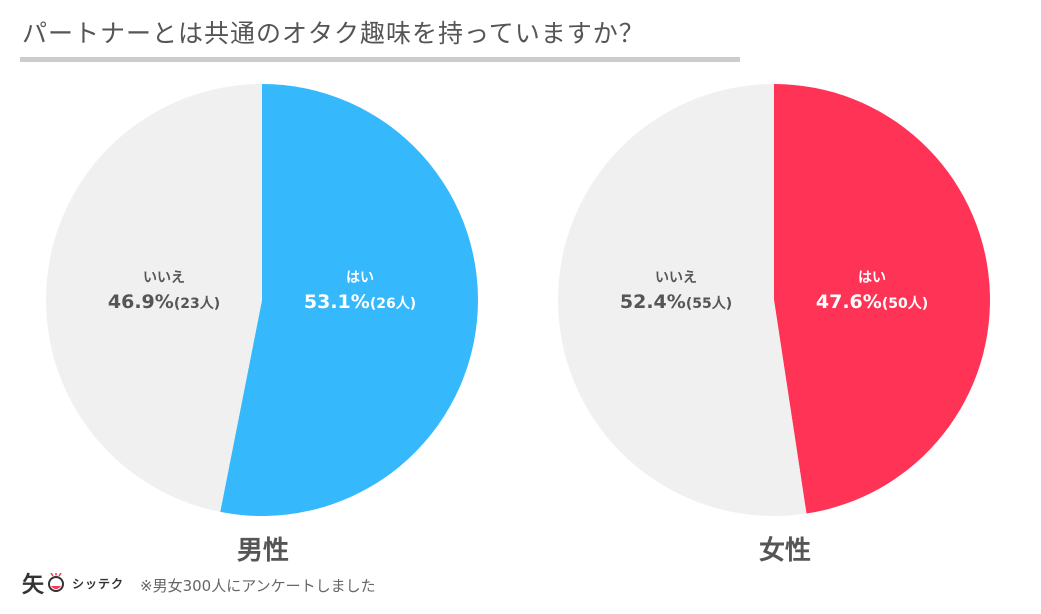 The height and width of the screenshot is (614, 1041). What do you see at coordinates (380, 59) in the screenshot?
I see `title-underline` at bounding box center [380, 59].